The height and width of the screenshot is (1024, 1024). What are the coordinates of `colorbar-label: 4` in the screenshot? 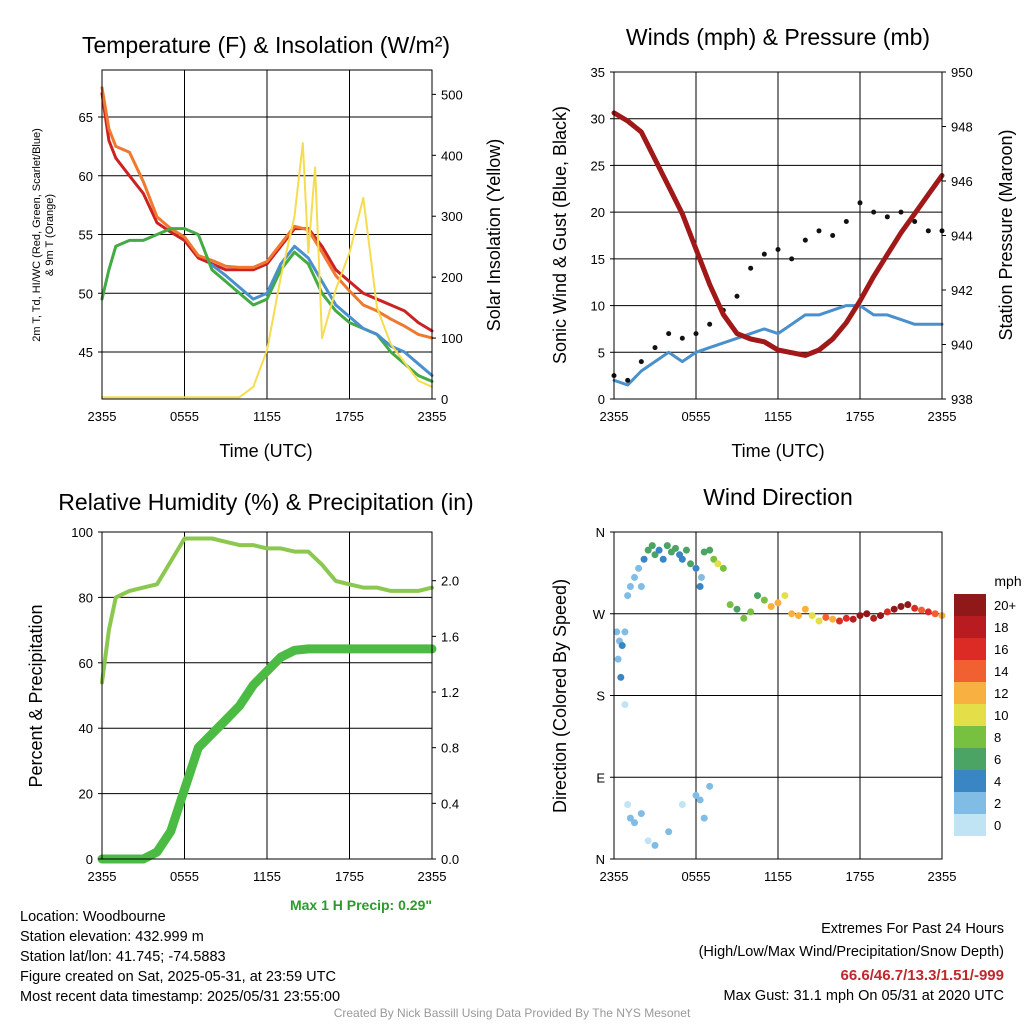 It's located at (997, 781).